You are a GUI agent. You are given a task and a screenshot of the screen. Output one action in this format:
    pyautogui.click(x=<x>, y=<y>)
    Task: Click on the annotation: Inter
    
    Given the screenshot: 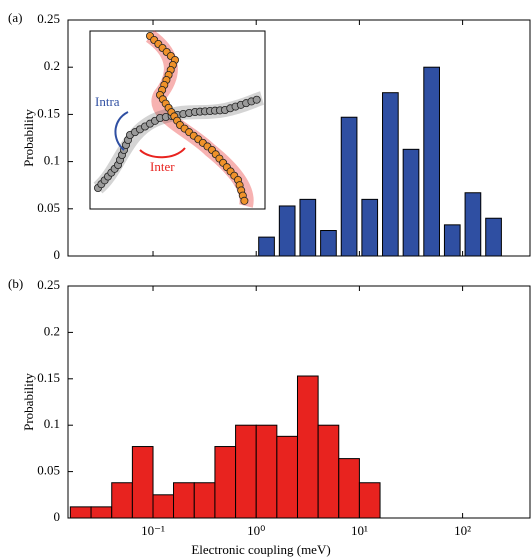 What is the action you would take?
    pyautogui.click(x=162, y=166)
    